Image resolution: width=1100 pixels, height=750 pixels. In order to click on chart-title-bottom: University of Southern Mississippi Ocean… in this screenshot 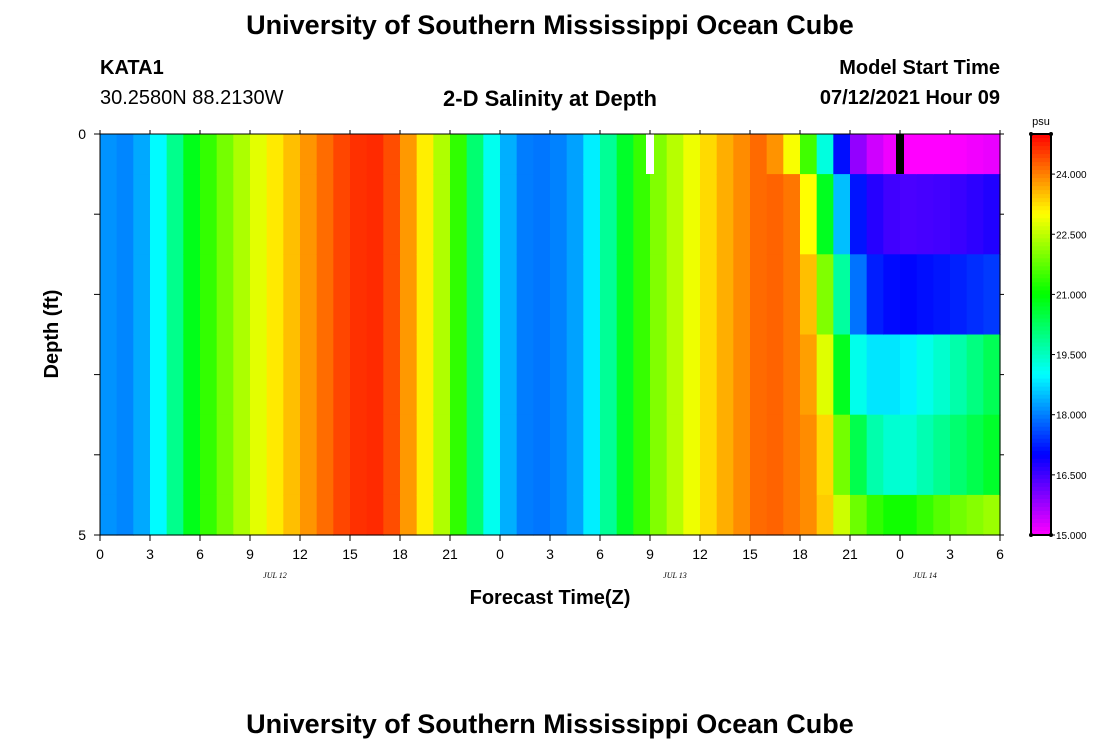, I will do `click(550, 724)`.